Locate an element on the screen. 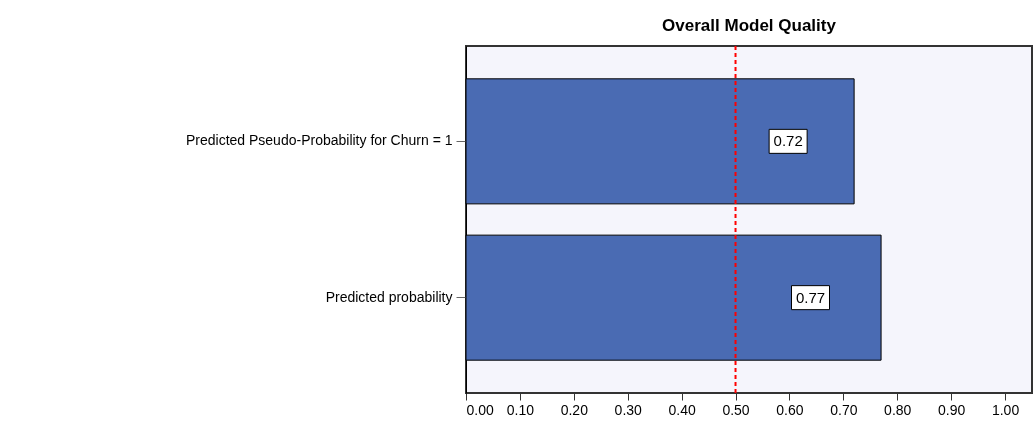 The height and width of the screenshot is (436, 1033). y-tick-label: Predicted Pseudo-Probability for Churn = 1 is located at coordinates (319, 140).